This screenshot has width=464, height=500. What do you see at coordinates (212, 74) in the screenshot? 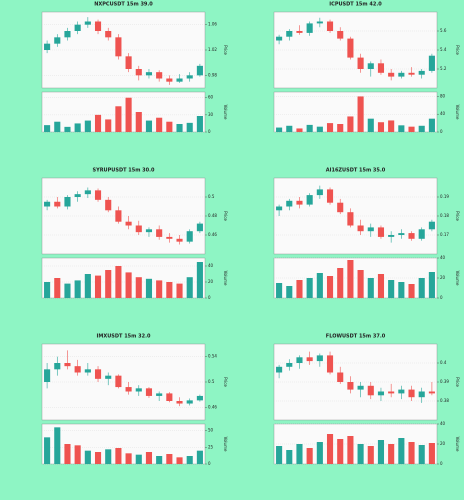
I see `y-tick-label: 0.98` at bounding box center [212, 74].